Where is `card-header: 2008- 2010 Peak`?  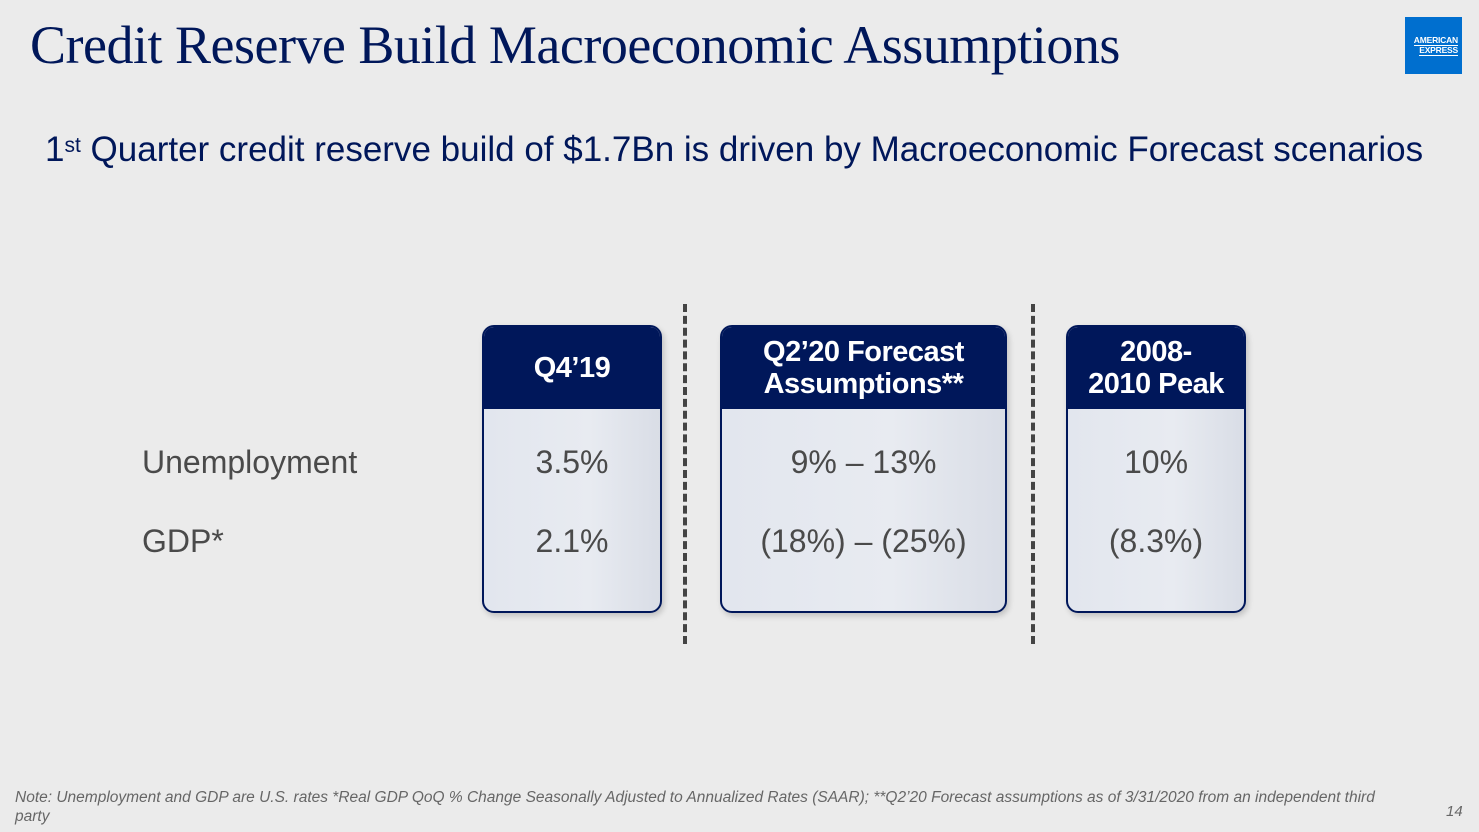
card-header: 2008- 2010 Peak is located at coordinates (1156, 368).